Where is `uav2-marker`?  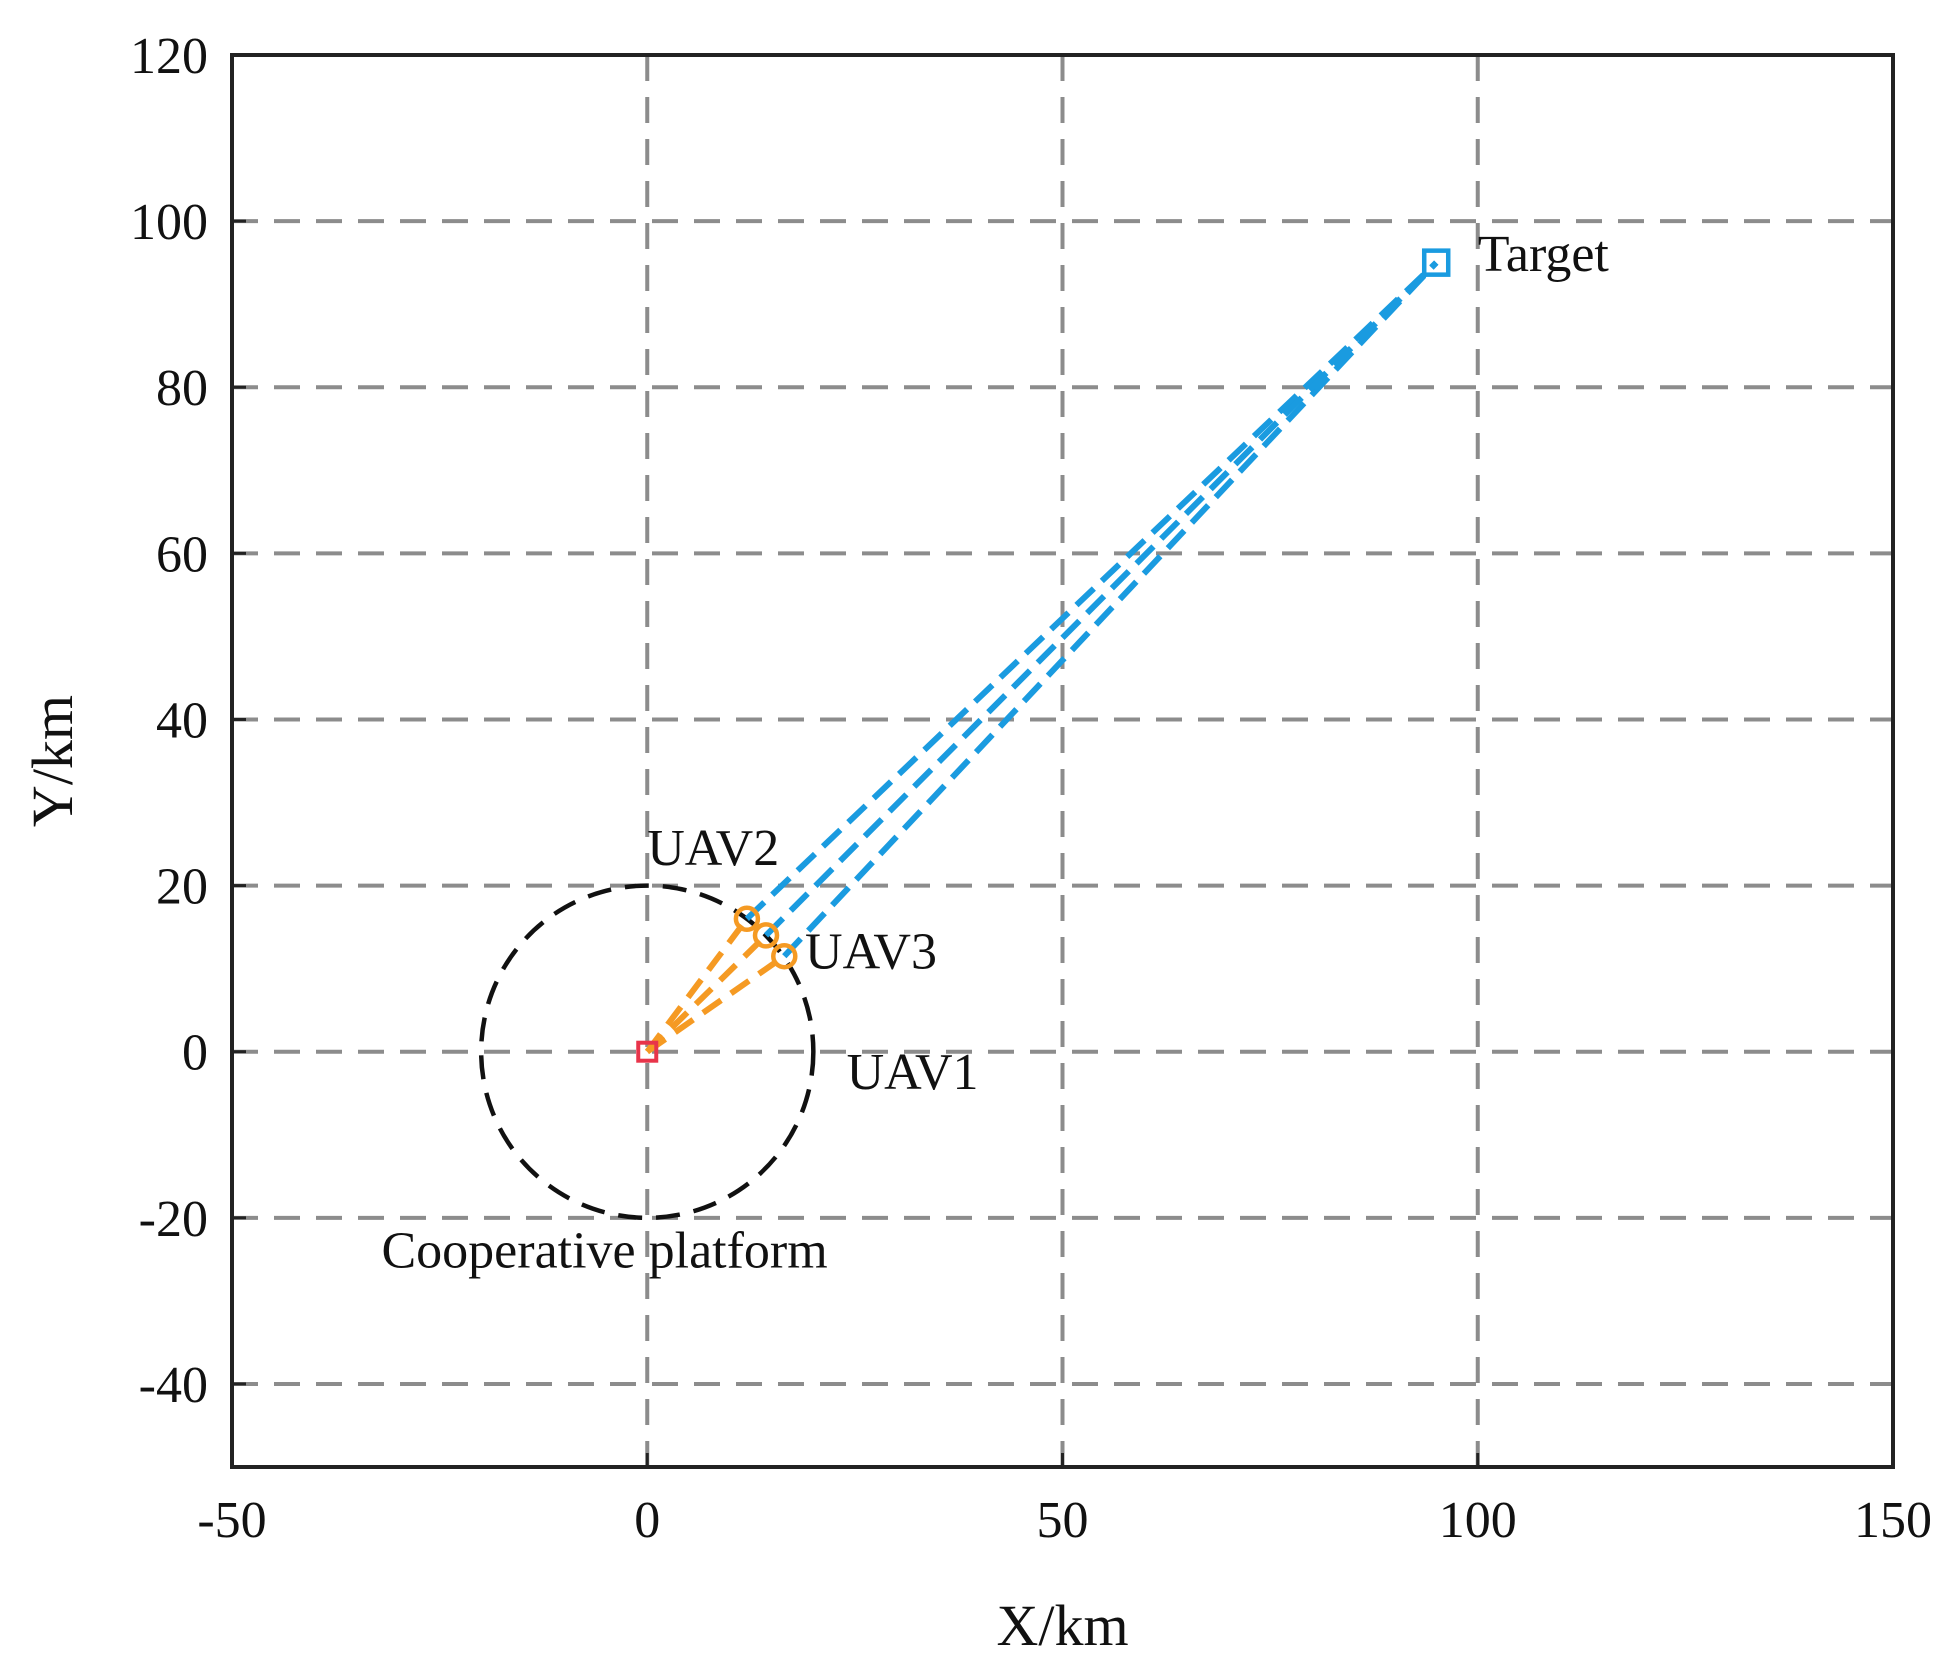 uav2-marker is located at coordinates (747, 919).